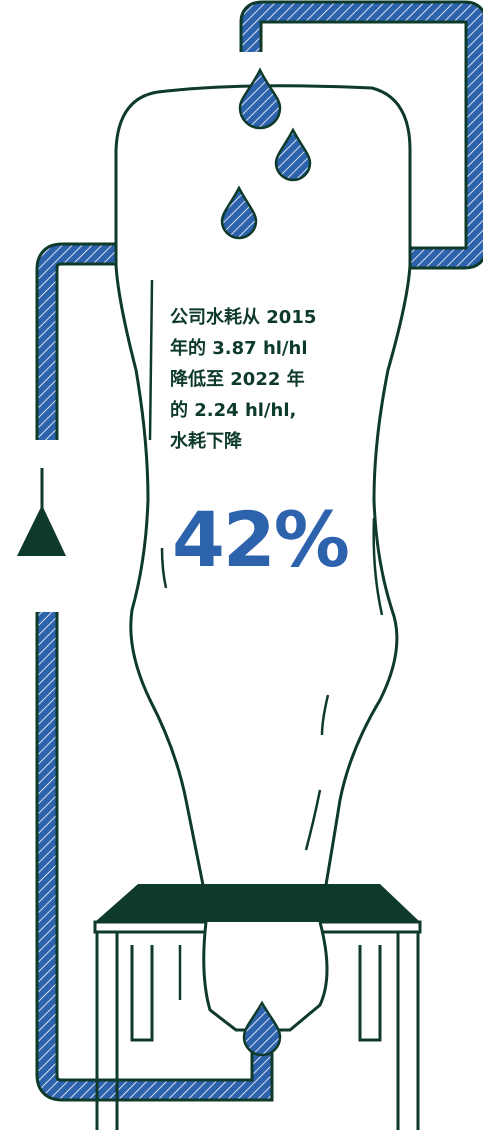  Describe the element at coordinates (206, 441) in the screenshot. I see `caption-line: 水耗下降` at that location.